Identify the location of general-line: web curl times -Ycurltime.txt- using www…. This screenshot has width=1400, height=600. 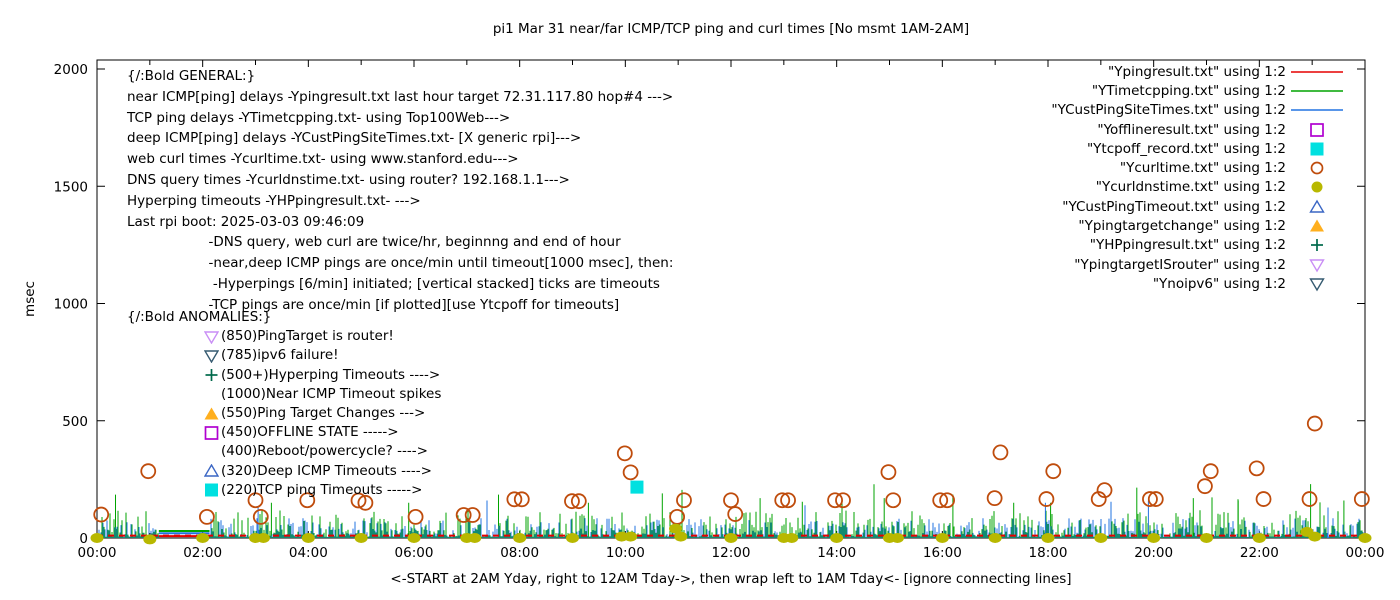
(323, 159).